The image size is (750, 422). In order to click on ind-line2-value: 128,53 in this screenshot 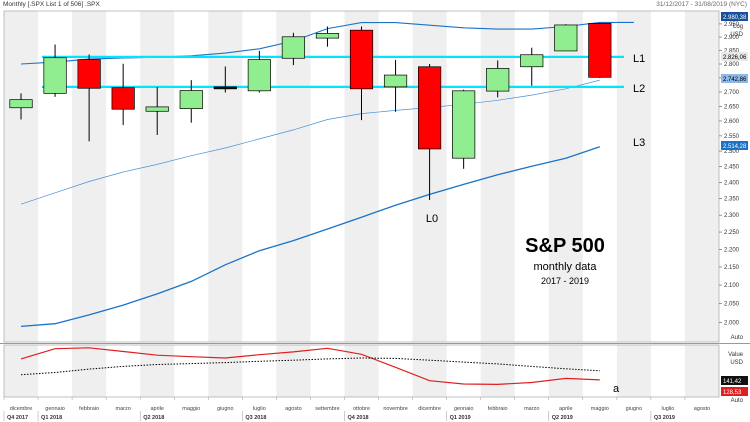, I will do `click(732, 393)`.